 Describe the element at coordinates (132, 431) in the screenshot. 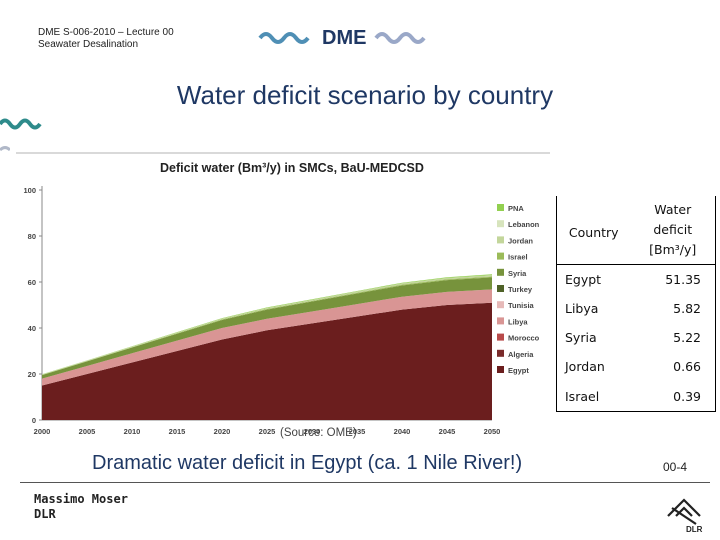

I see `x-tick-label: 2010` at that location.